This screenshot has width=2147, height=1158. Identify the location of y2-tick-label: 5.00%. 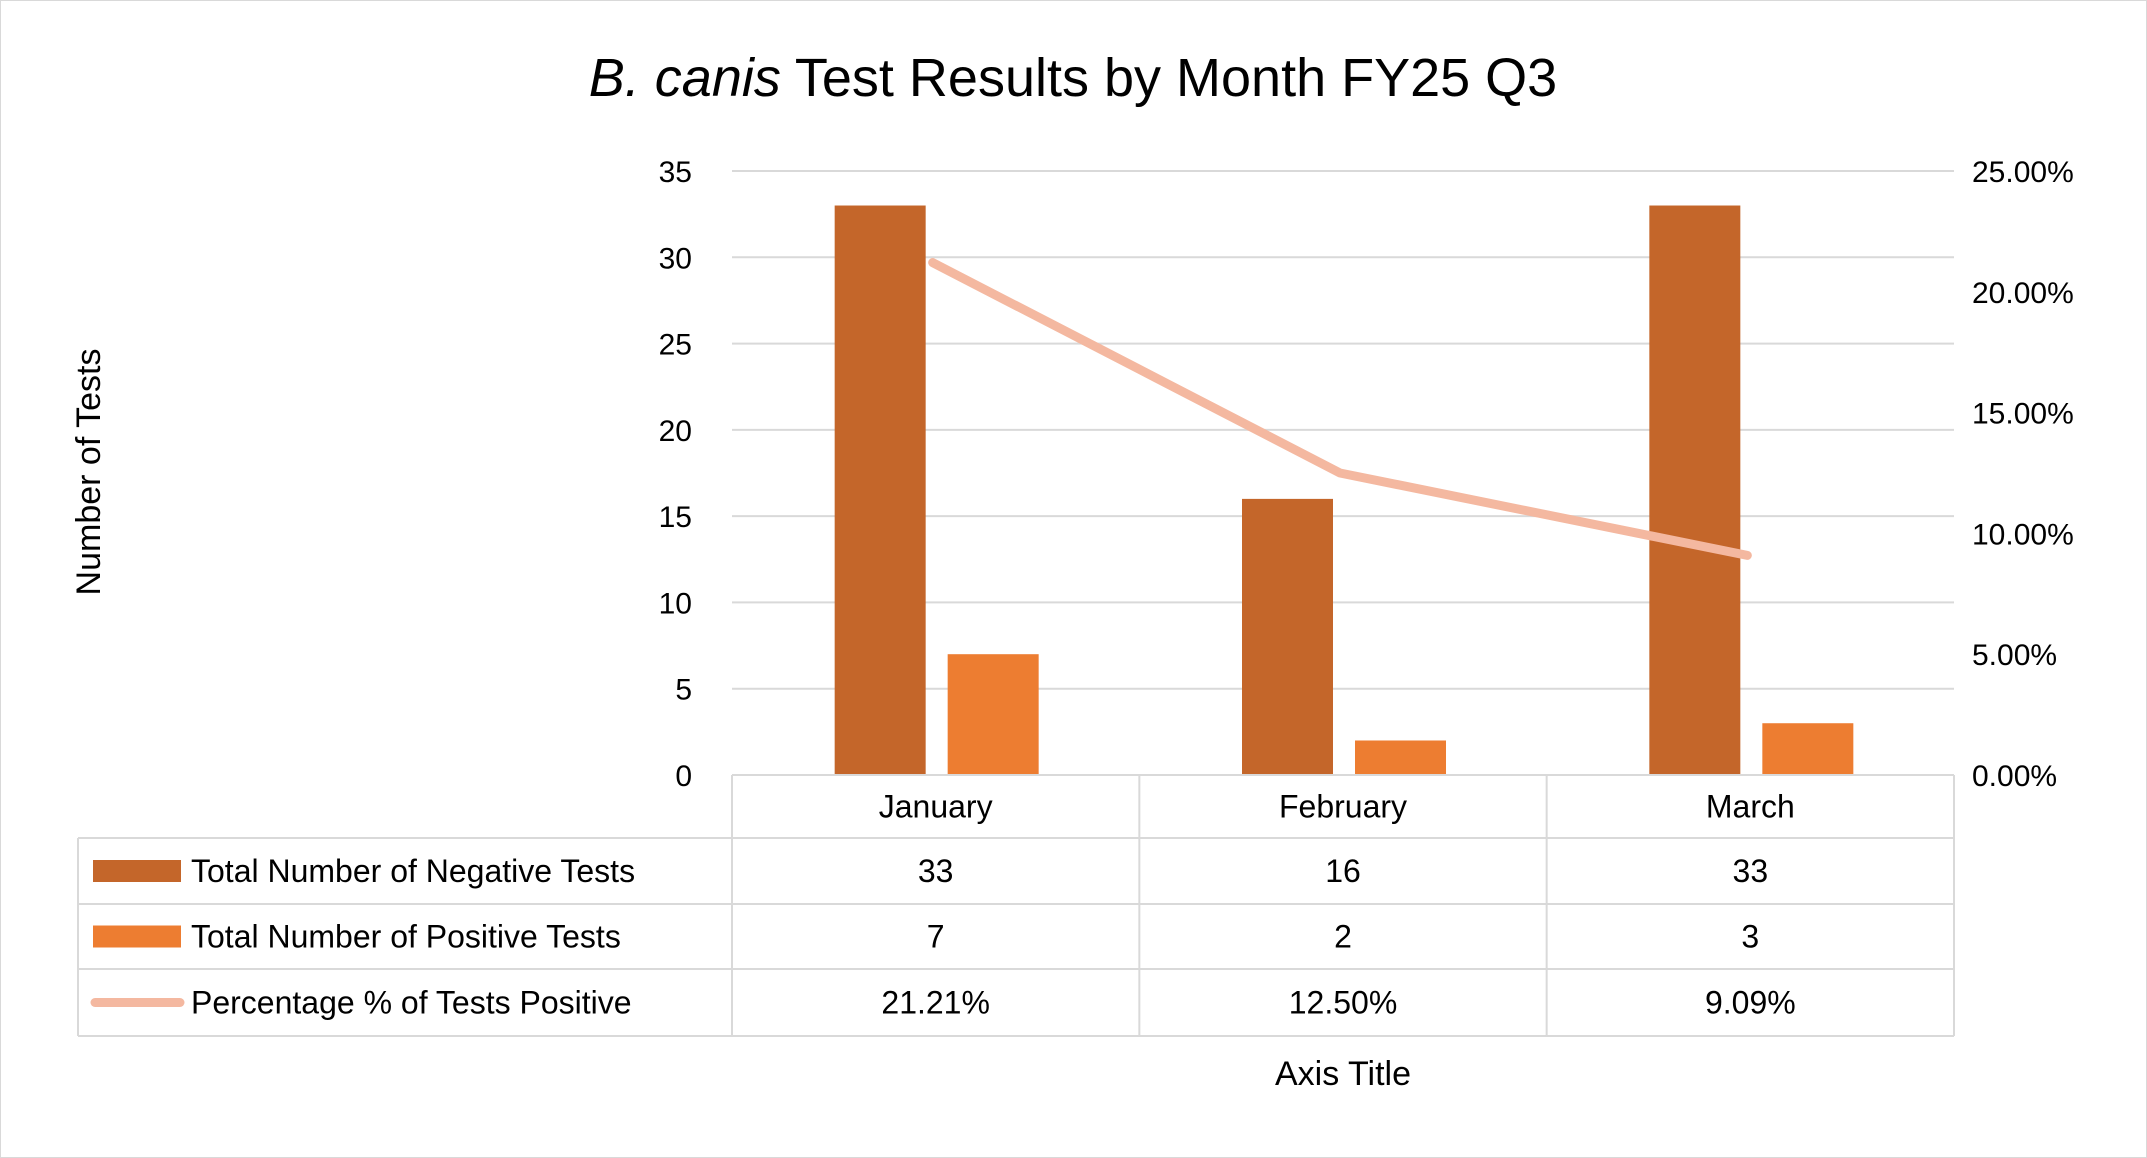
(2014, 655).